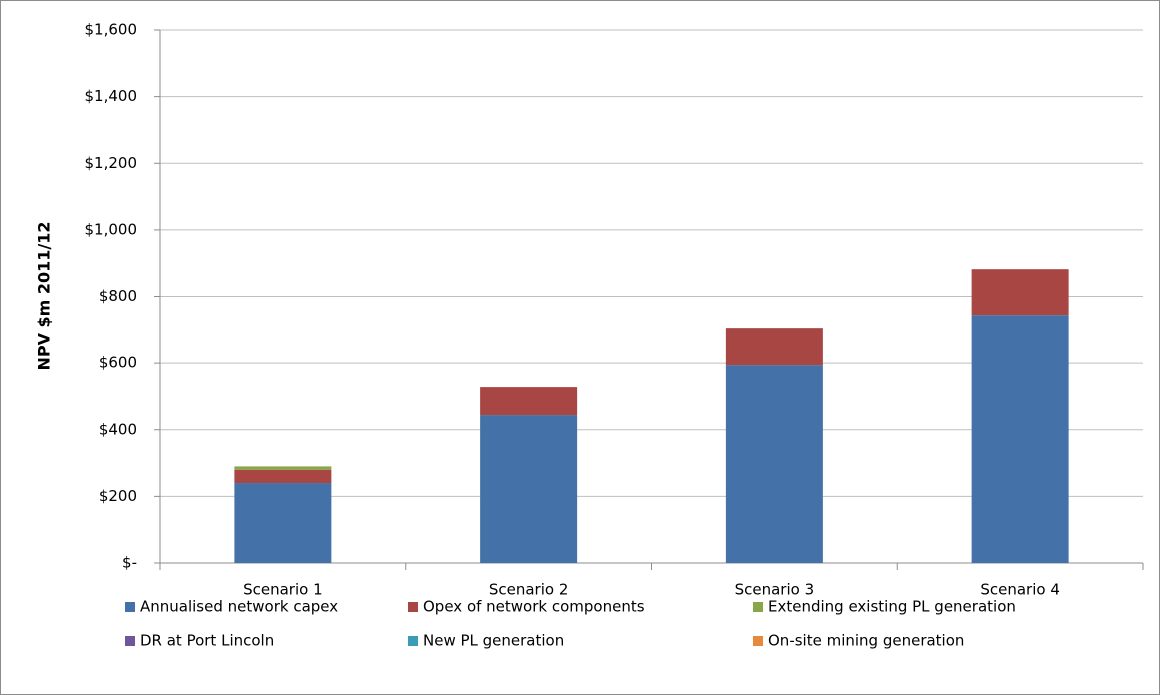 The image size is (1160, 695). Describe the element at coordinates (892, 607) in the screenshot. I see `legend-label: Extending existing PL generation` at that location.